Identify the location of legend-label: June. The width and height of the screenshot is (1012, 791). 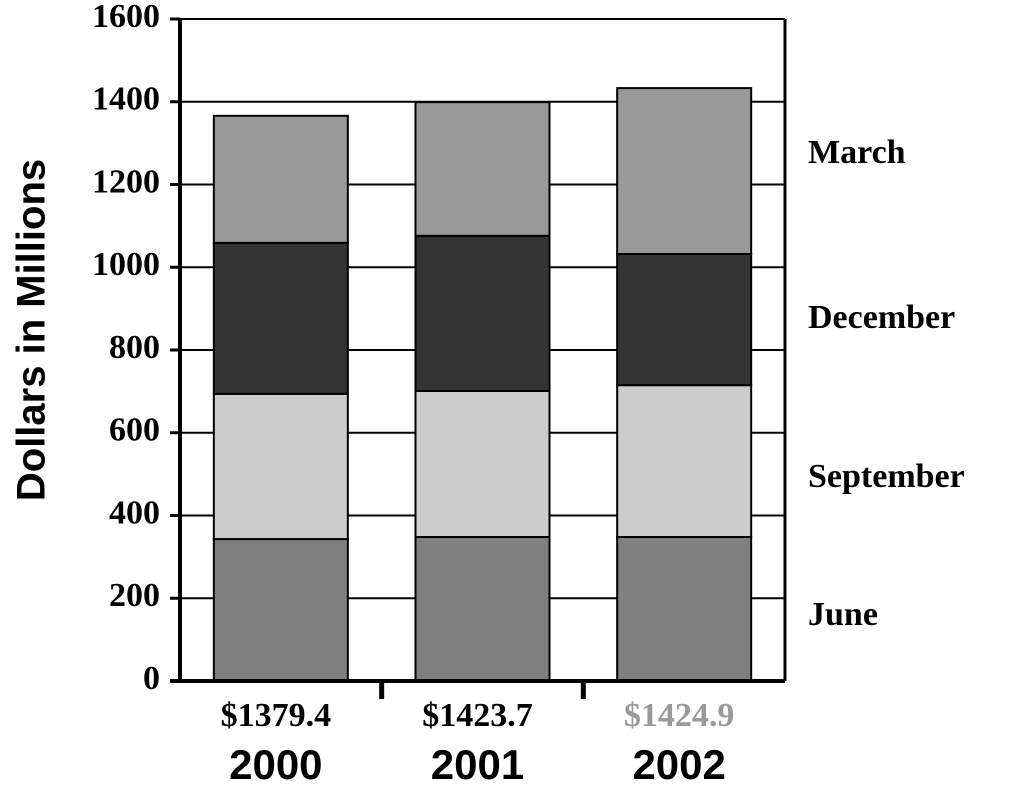
(843, 614).